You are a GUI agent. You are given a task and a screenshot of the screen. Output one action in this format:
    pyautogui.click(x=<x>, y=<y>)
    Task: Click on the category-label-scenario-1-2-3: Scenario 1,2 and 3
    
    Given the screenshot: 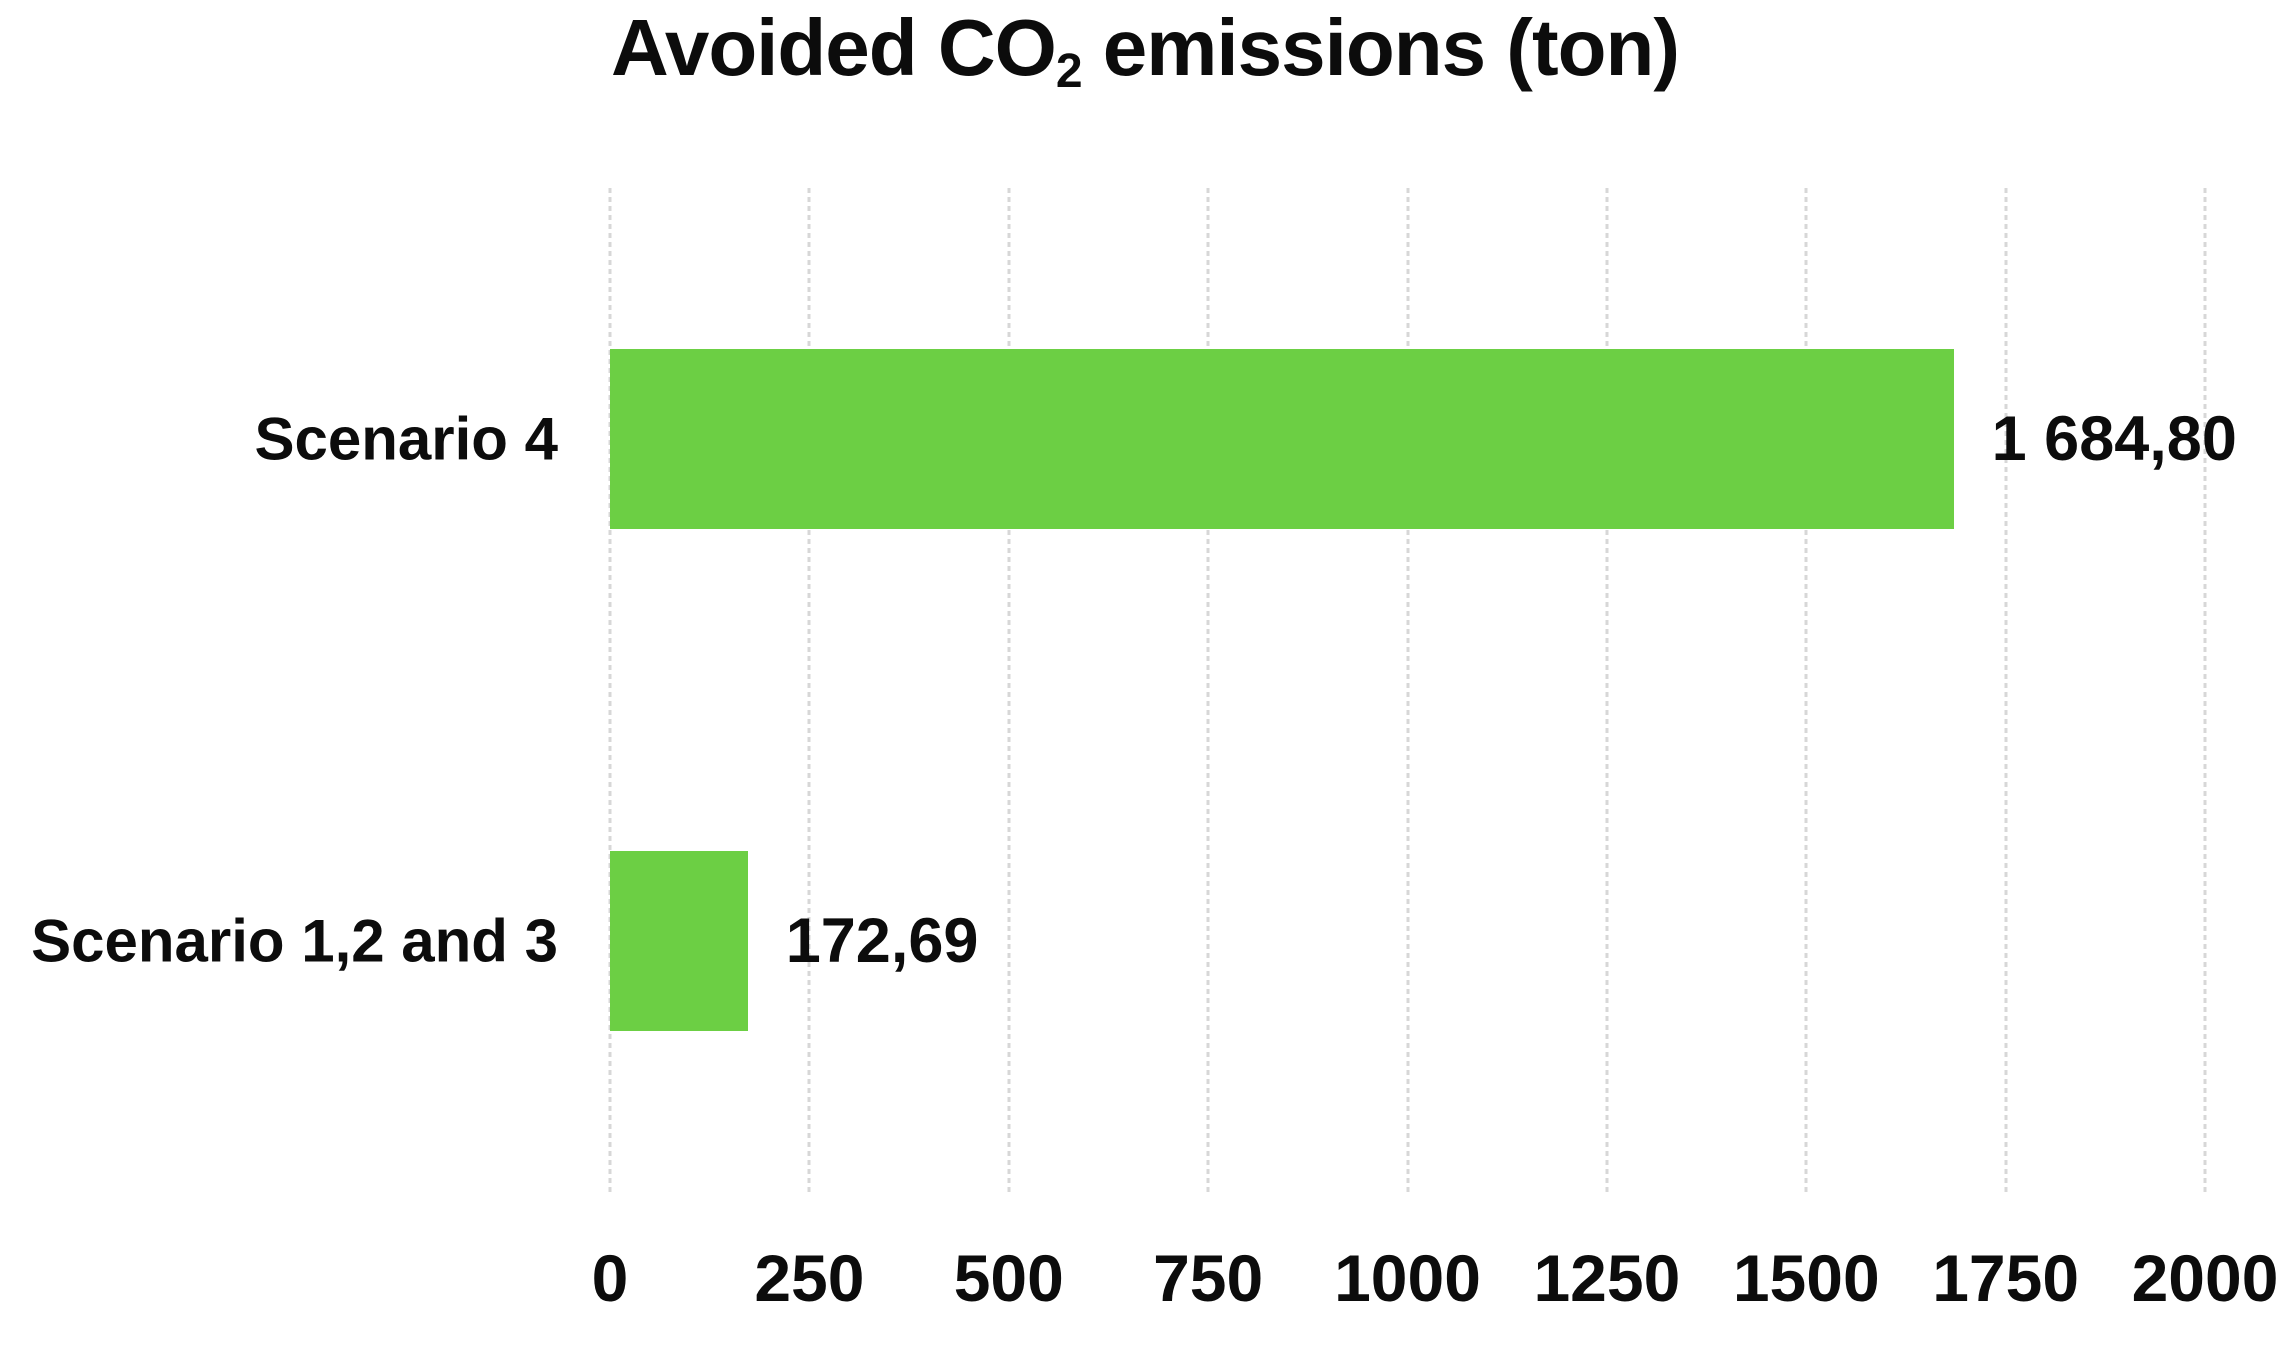 What is the action you would take?
    pyautogui.click(x=294, y=941)
    